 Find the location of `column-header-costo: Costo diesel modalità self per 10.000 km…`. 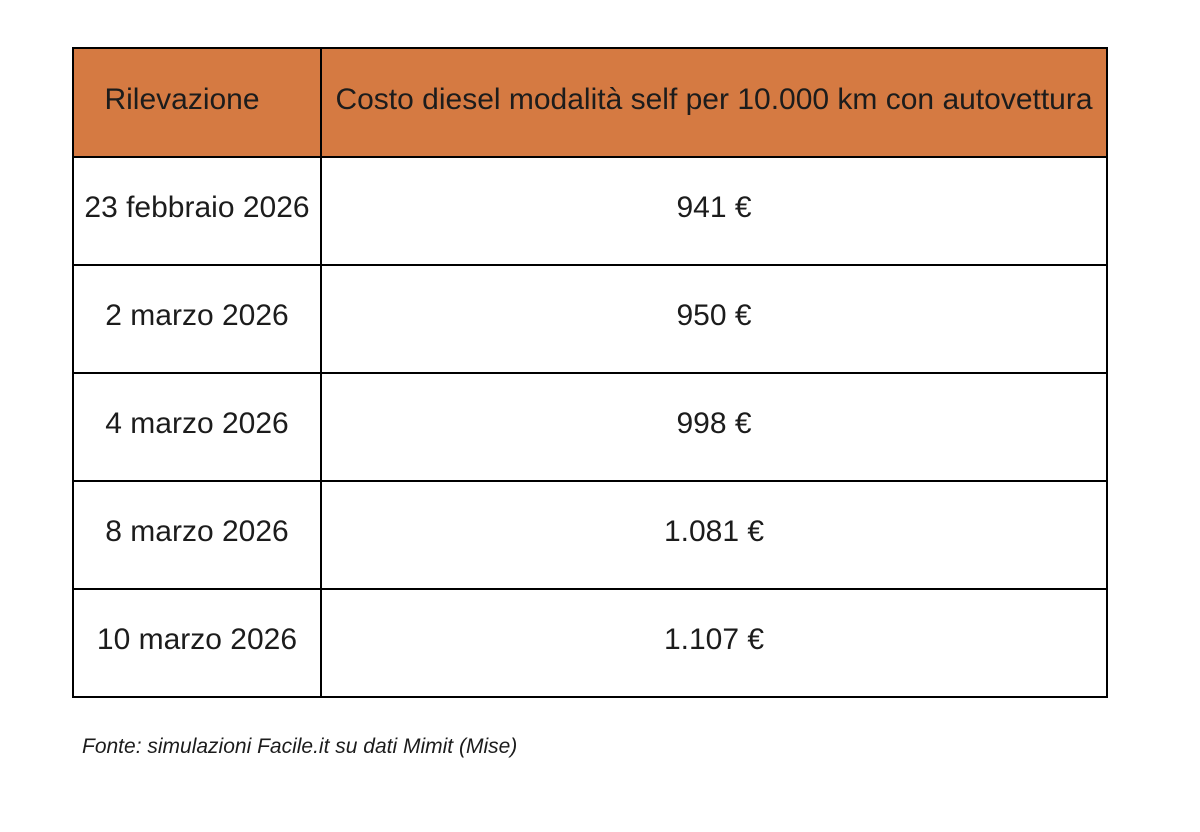

column-header-costo: Costo diesel modalità self per 10.000 km… is located at coordinates (714, 102).